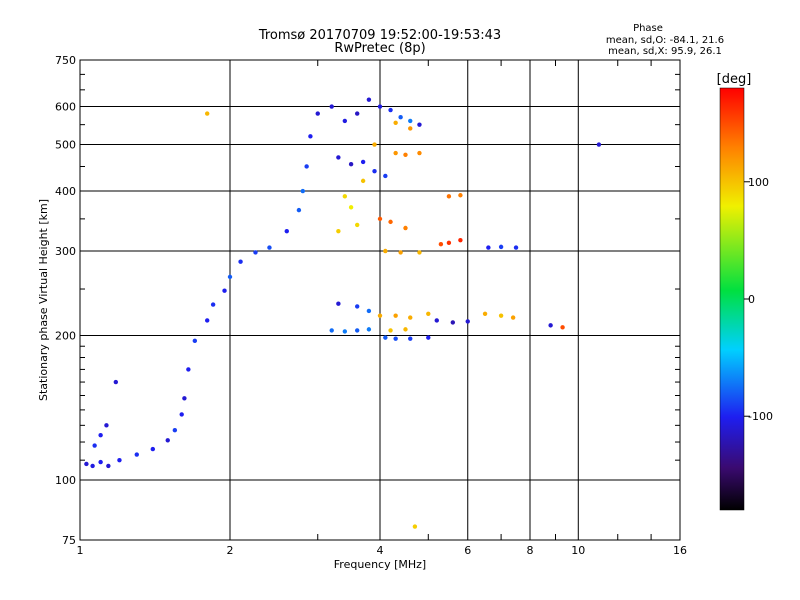 This screenshot has height=600, width=800. What do you see at coordinates (732, 299) in the screenshot?
I see `colorbar` at bounding box center [732, 299].